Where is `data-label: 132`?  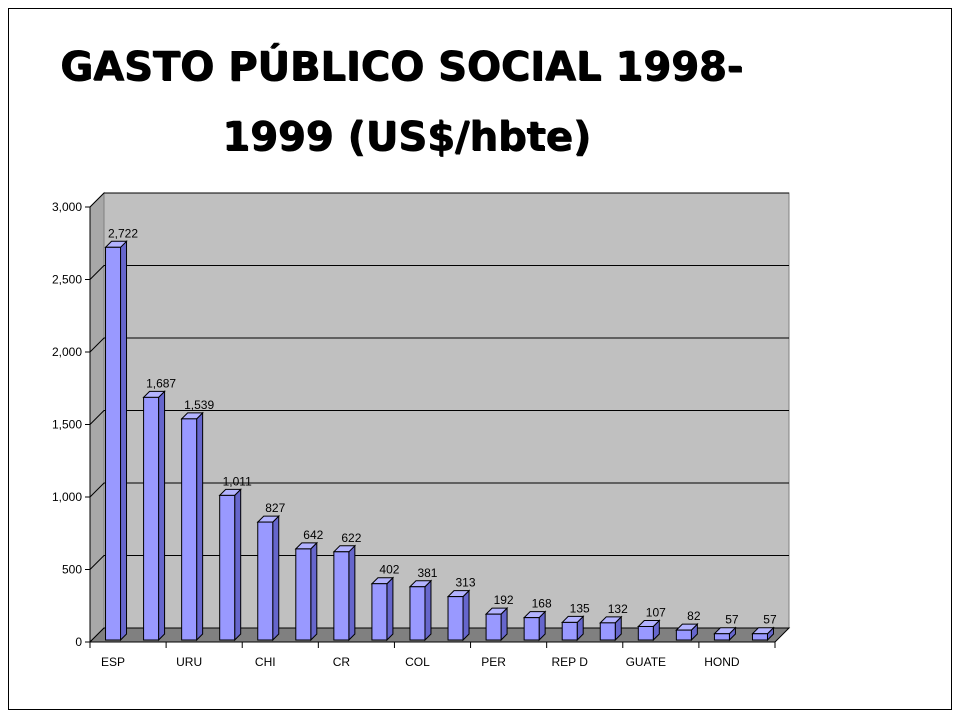
data-label: 132 is located at coordinates (618, 609).